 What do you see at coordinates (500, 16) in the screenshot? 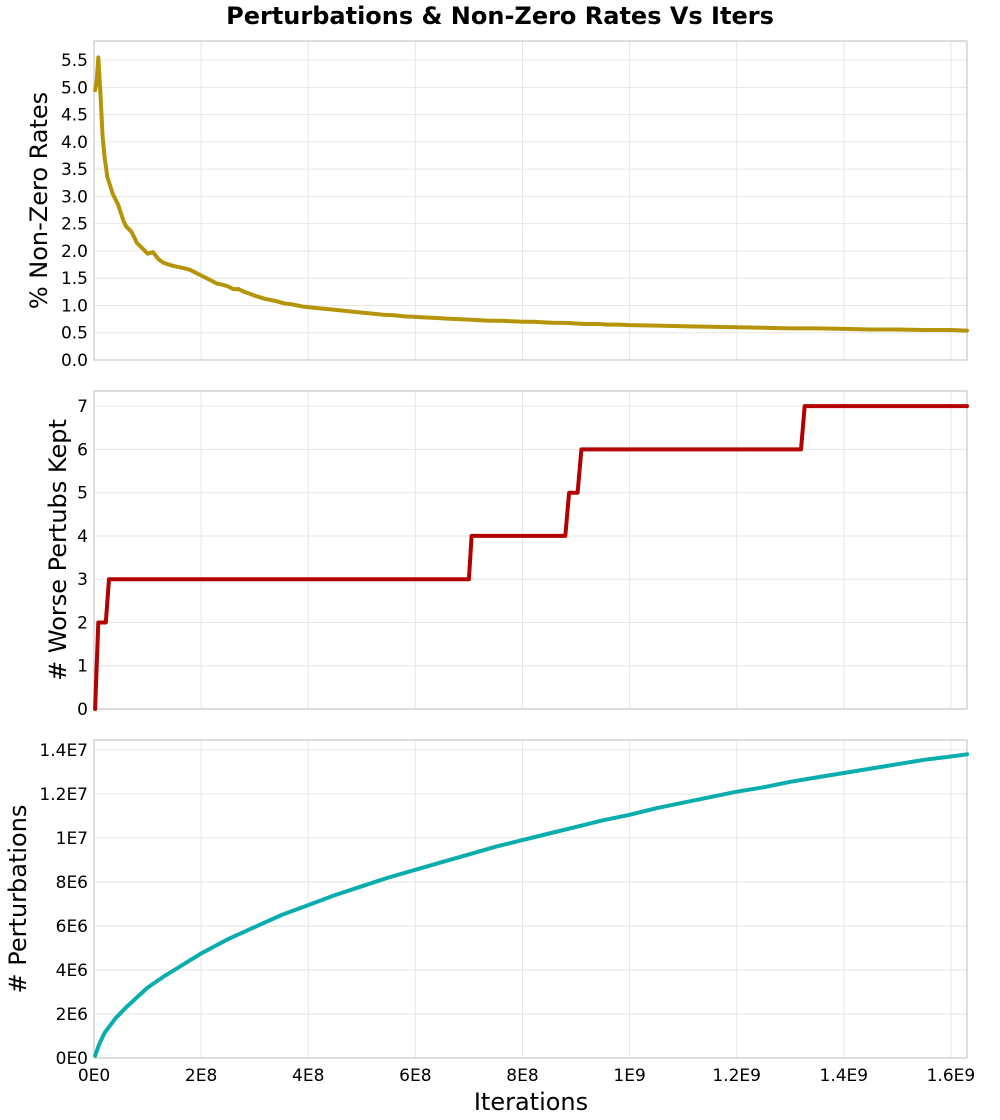
I see `chart-title: Perturbations & Non-Zero Rates Vs Iters` at bounding box center [500, 16].